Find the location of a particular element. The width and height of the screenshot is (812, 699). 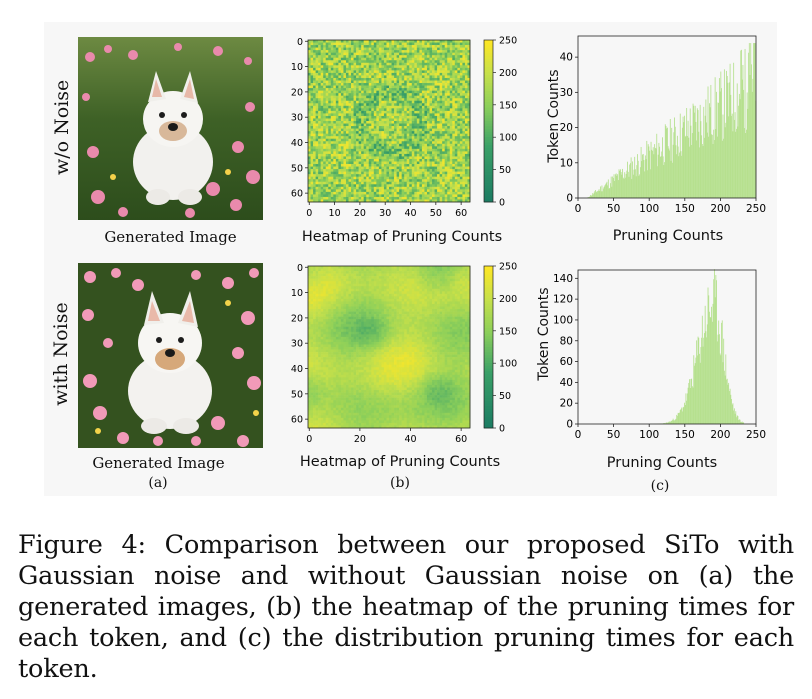

heatmap-ytick-label: 40 is located at coordinates (297, 143).